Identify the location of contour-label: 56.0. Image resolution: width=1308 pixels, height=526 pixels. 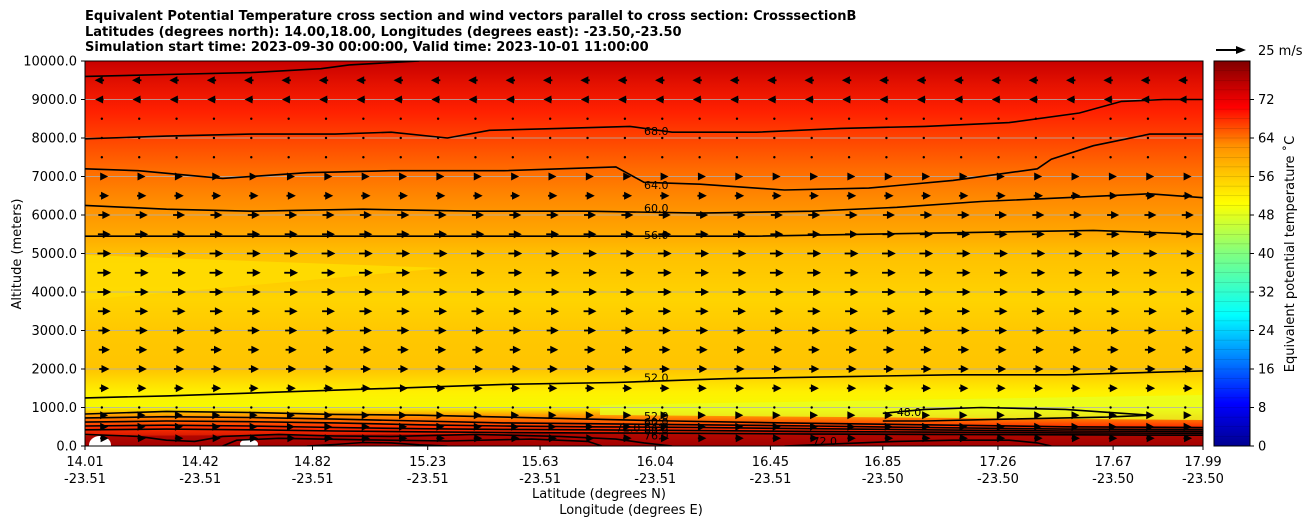
(656, 235).